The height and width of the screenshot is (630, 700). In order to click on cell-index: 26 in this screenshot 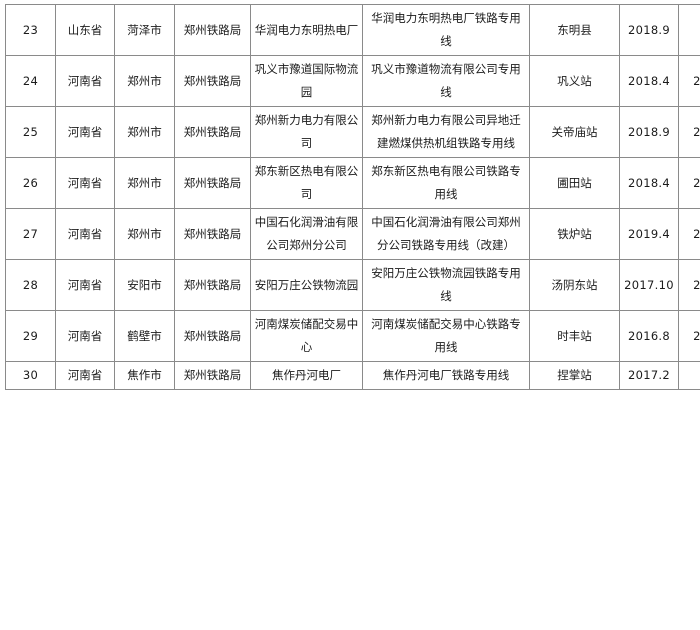, I will do `click(30, 183)`.